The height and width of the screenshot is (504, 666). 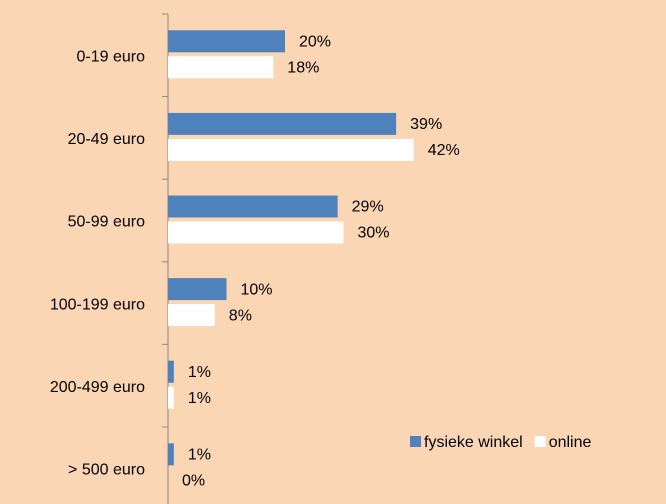 What do you see at coordinates (106, 470) in the screenshot?
I see `category-label: > 500 euro` at bounding box center [106, 470].